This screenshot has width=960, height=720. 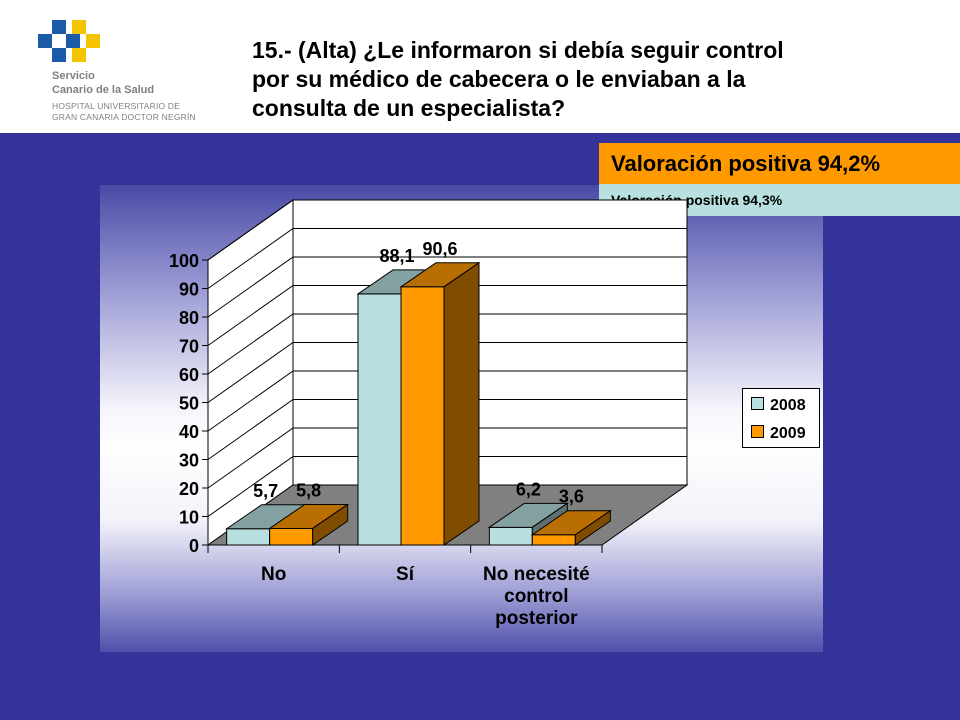 What do you see at coordinates (536, 596) in the screenshot?
I see `x-tick-label: control` at bounding box center [536, 596].